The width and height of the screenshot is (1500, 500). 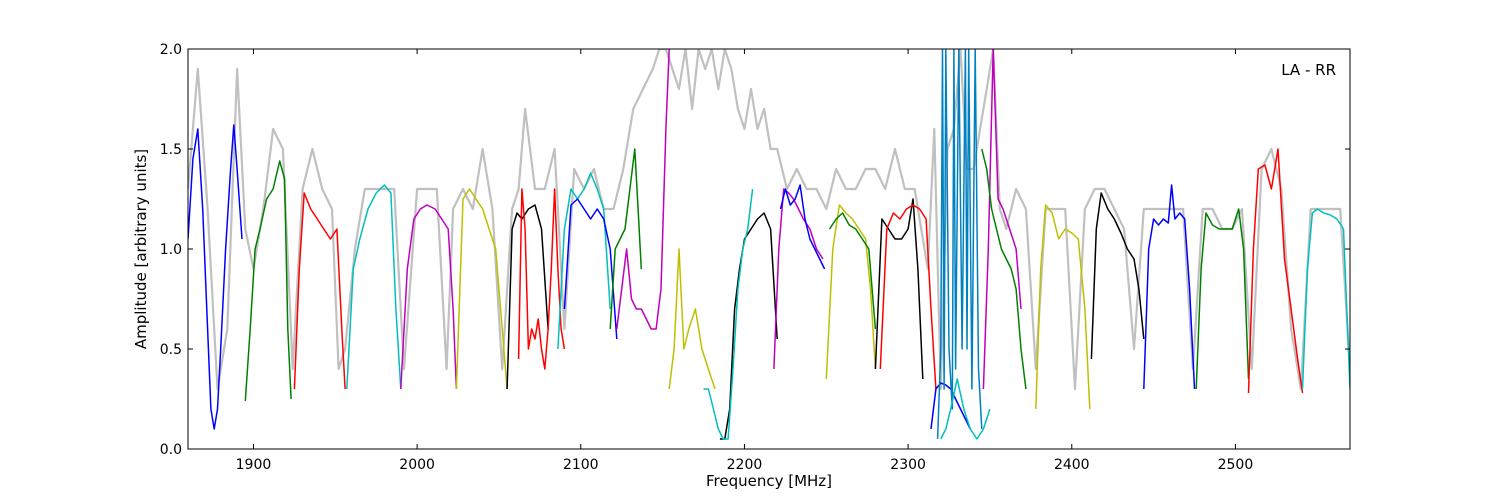 I want to click on x-axis-label: Frequency [MHz], so click(x=769, y=481).